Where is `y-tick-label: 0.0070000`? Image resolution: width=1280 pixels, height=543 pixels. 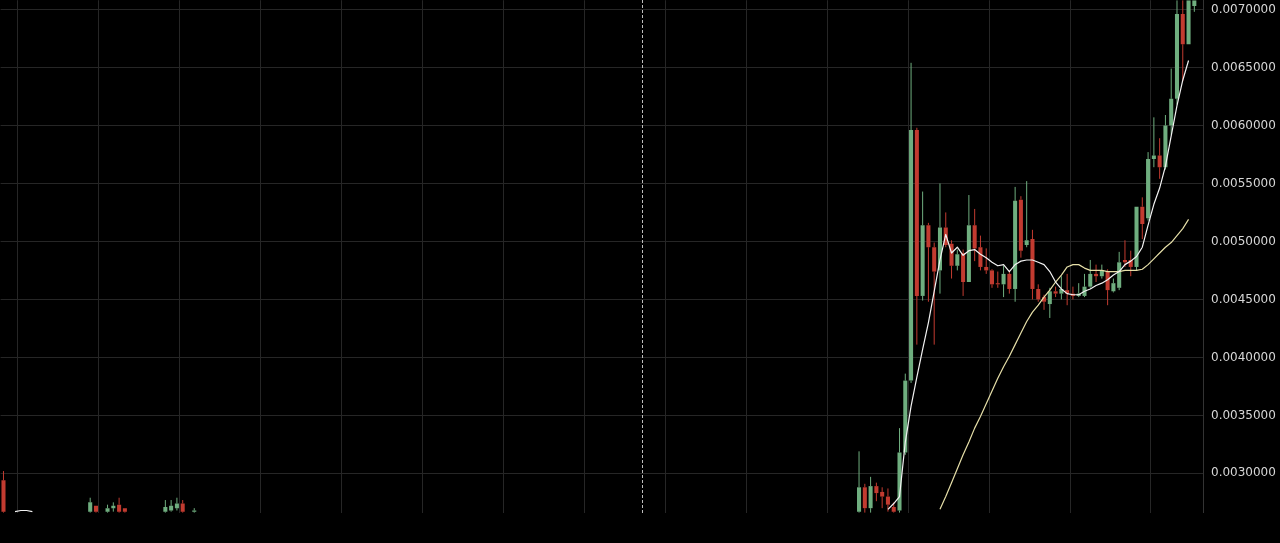 y-tick-label: 0.0070000 is located at coordinates (1243, 8).